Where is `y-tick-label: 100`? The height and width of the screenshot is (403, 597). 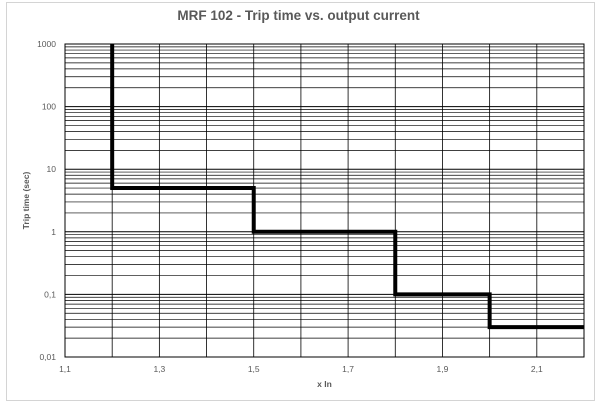 y-tick-label: 100 is located at coordinates (49, 107).